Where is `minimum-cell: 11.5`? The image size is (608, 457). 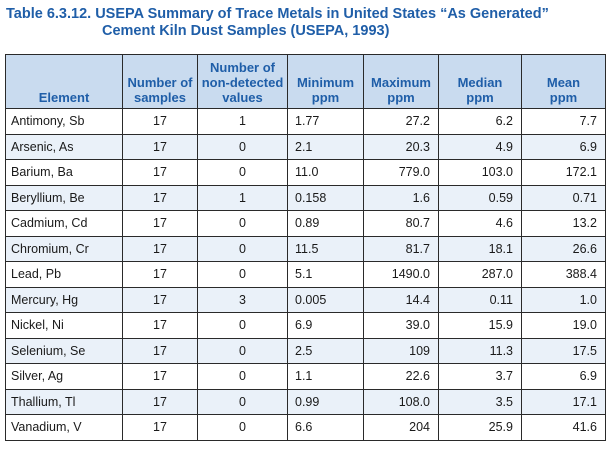
minimum-cell: 11.5 is located at coordinates (325, 248).